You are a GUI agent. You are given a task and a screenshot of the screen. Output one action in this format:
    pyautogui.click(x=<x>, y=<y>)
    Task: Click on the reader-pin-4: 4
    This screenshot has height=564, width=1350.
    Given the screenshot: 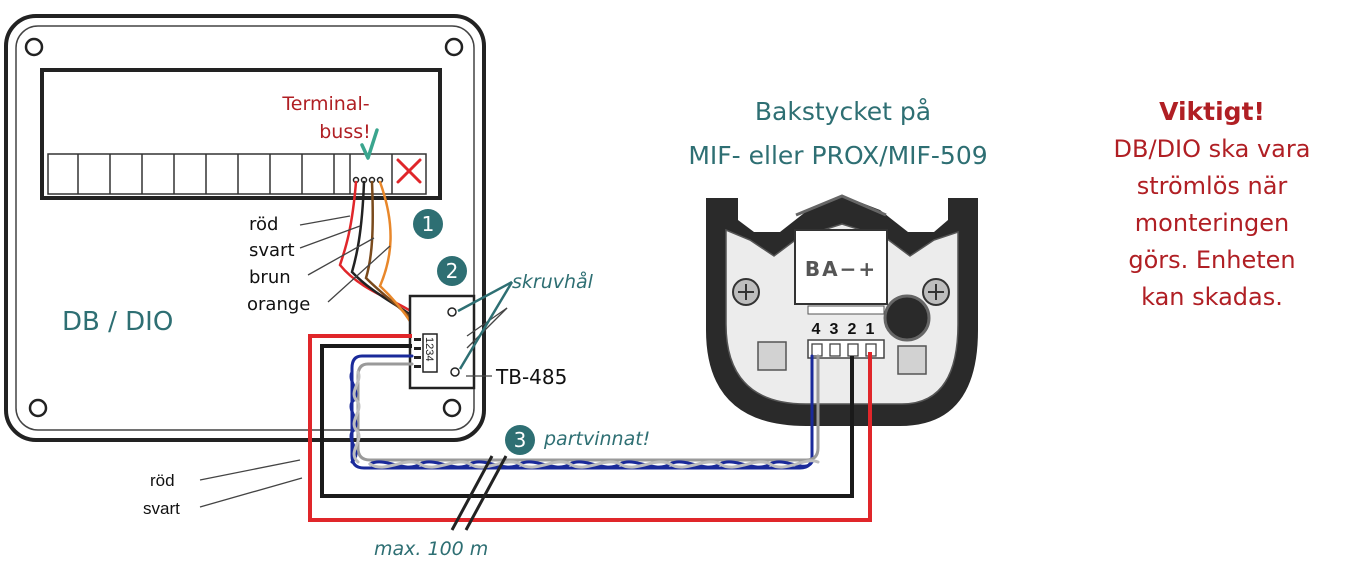 What is the action you would take?
    pyautogui.click(x=816, y=329)
    